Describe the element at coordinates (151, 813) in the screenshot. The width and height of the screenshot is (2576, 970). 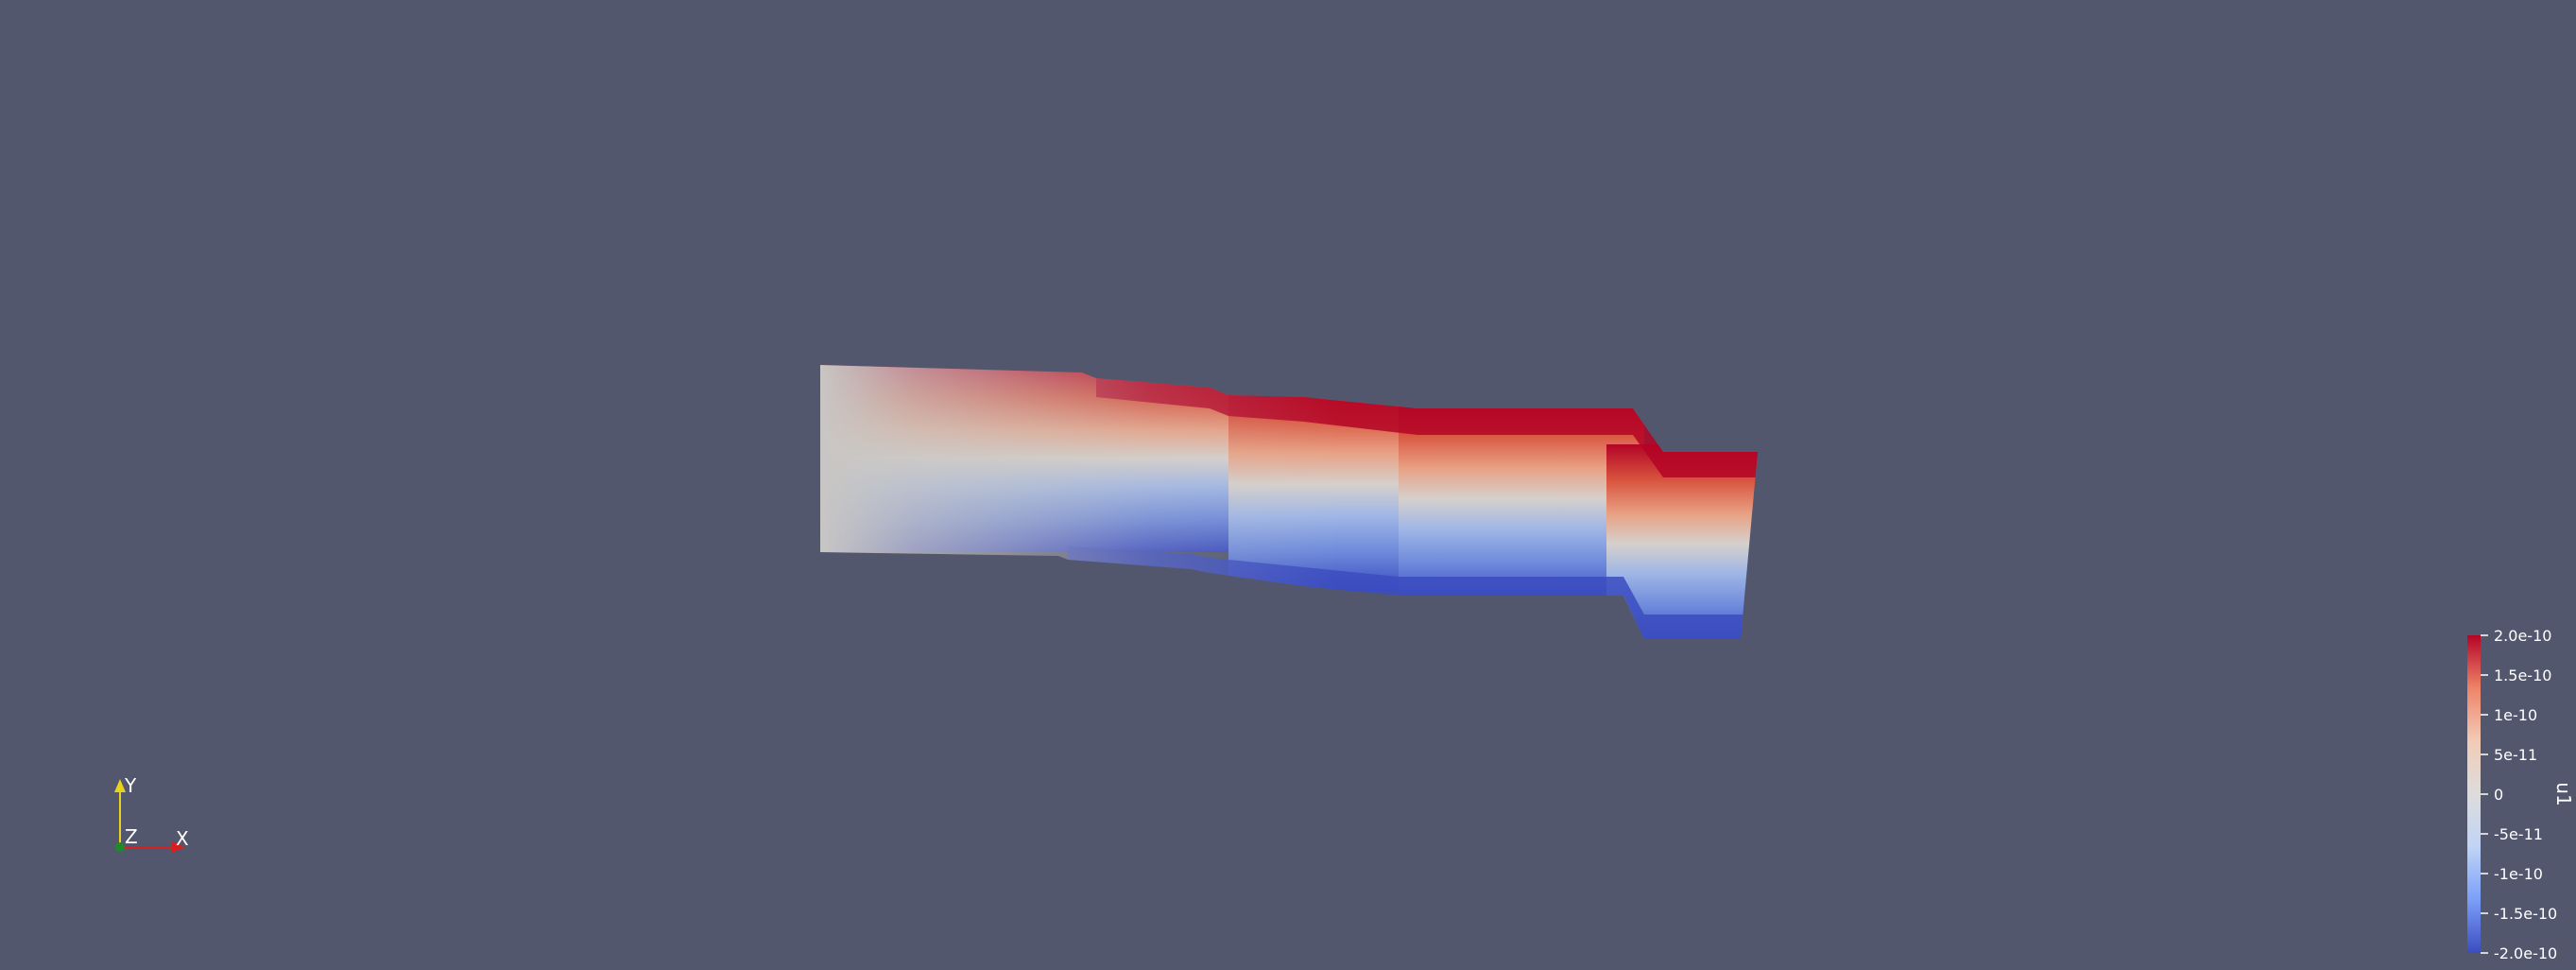
I see `orientation-axes: Y Z X` at that location.